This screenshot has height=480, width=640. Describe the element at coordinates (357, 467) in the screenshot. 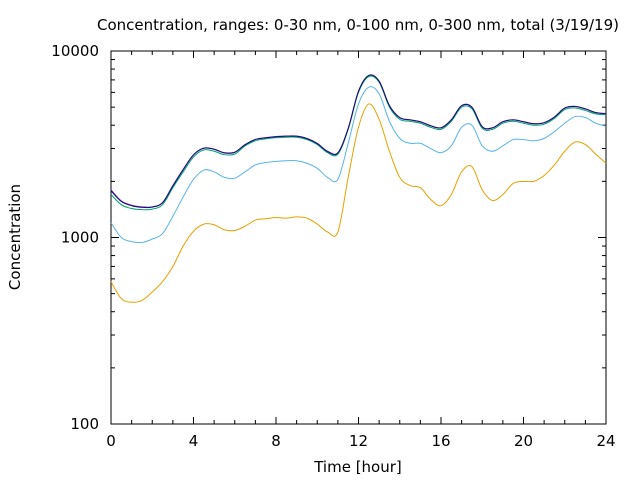

I see `x-axis-label: Time [hour]` at that location.